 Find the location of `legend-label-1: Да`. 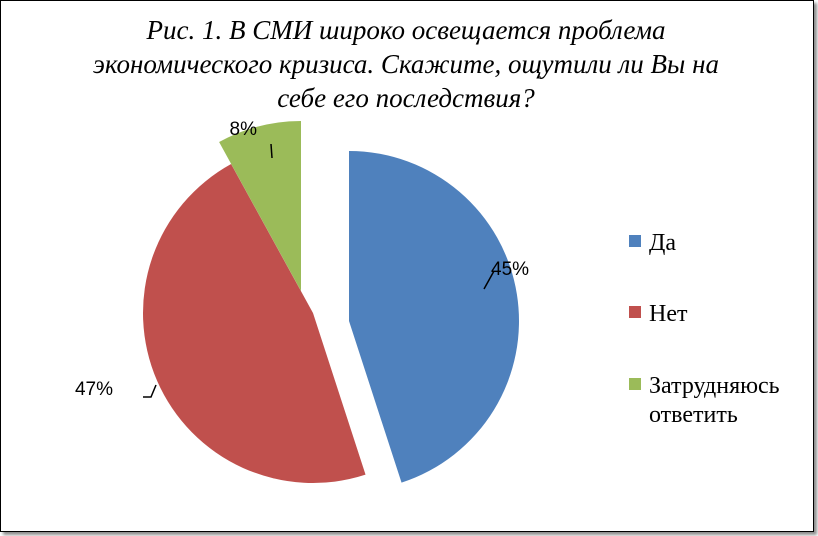

legend-label-1: Да is located at coordinates (662, 243).